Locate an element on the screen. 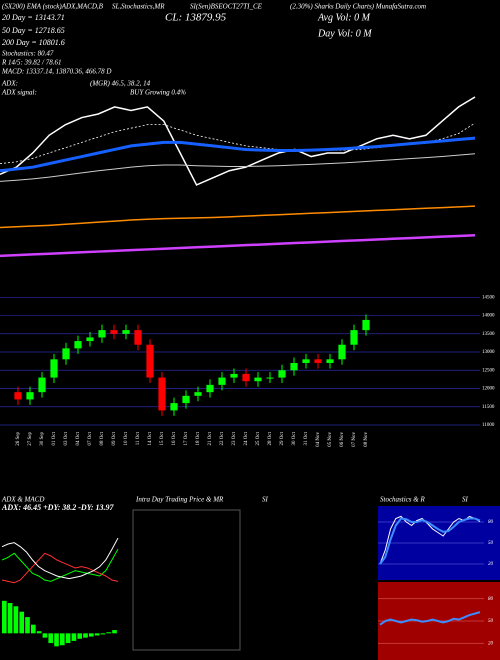 The image size is (500, 660). panel-subtitle: ADX: 46.45 +DY: 38.2 -DY: 13.97 is located at coordinates (58, 507).